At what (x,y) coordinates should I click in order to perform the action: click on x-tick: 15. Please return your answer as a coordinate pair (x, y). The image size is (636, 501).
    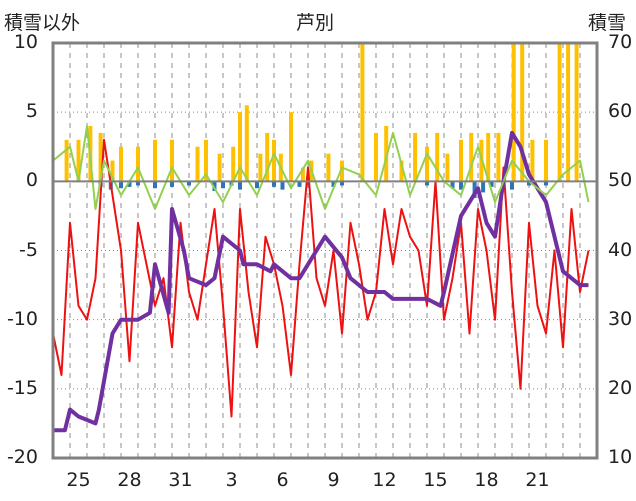
    Looking at the image, I should click on (435, 480).